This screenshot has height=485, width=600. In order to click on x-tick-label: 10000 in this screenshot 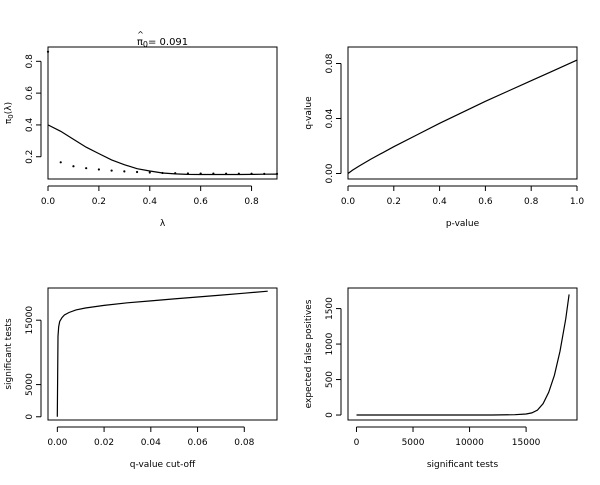, I will do `click(469, 443)`.